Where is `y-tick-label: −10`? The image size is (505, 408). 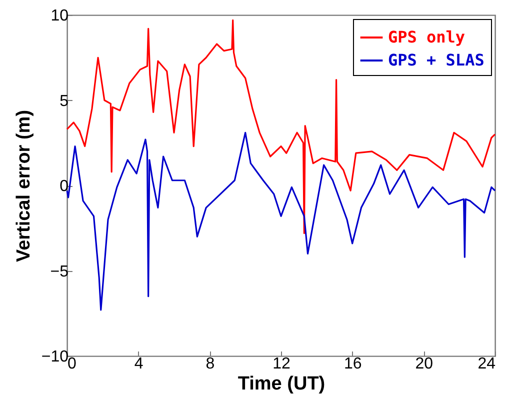
y-tick-label: −10 is located at coordinates (55, 357).